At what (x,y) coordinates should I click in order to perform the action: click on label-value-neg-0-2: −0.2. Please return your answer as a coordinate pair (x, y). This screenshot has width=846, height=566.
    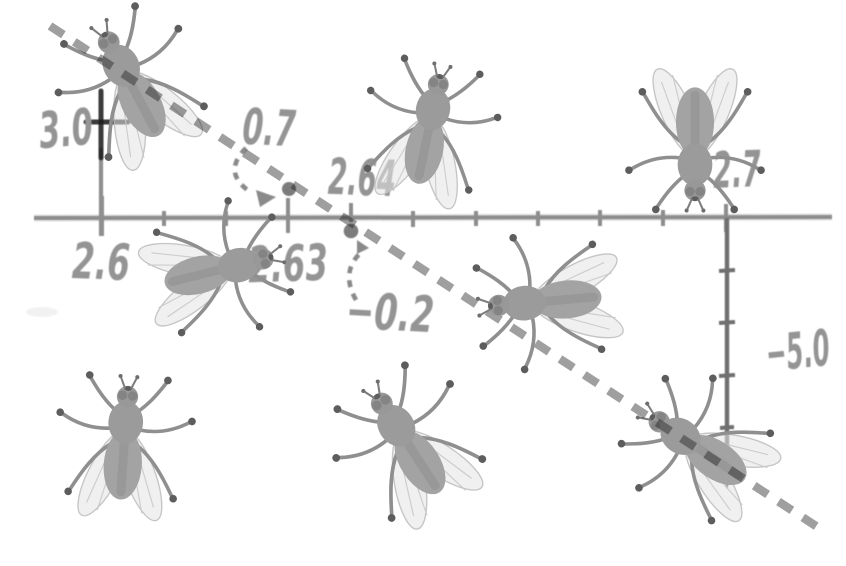
    Looking at the image, I should click on (390, 313).